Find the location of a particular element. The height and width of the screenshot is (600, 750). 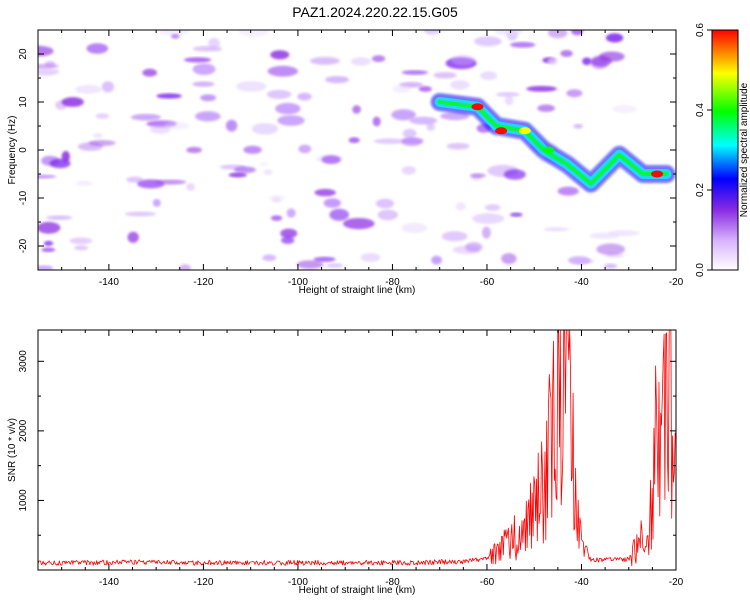

heatmap-x-tick-label: -60 is located at coordinates (487, 282).